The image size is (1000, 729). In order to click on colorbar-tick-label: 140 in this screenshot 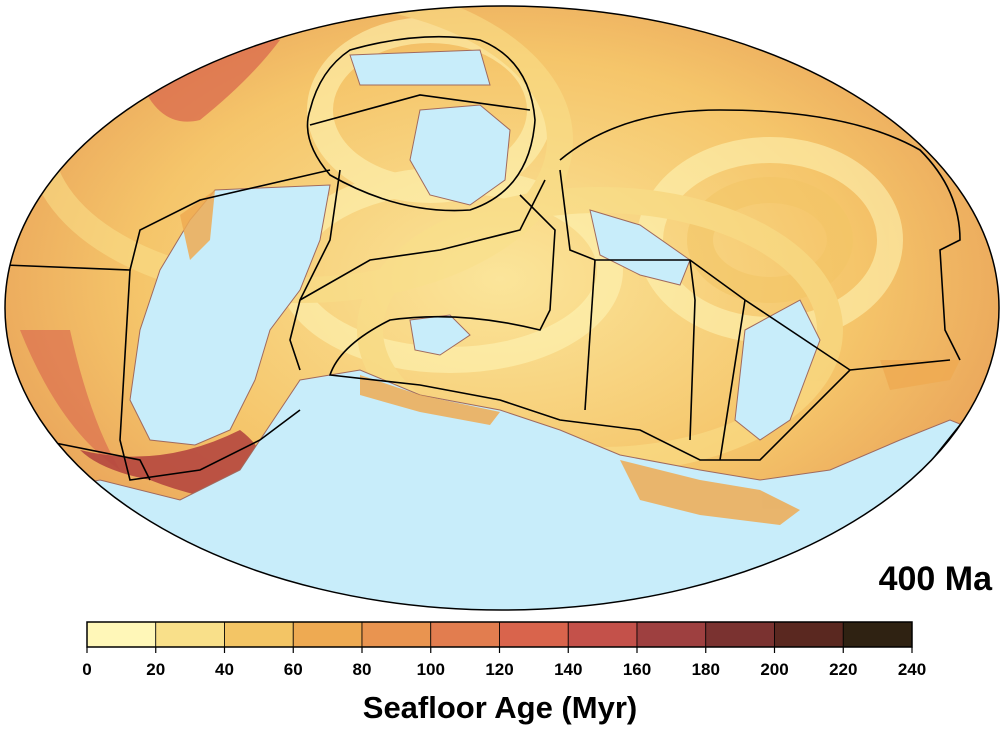, I will do `click(568, 669)`.